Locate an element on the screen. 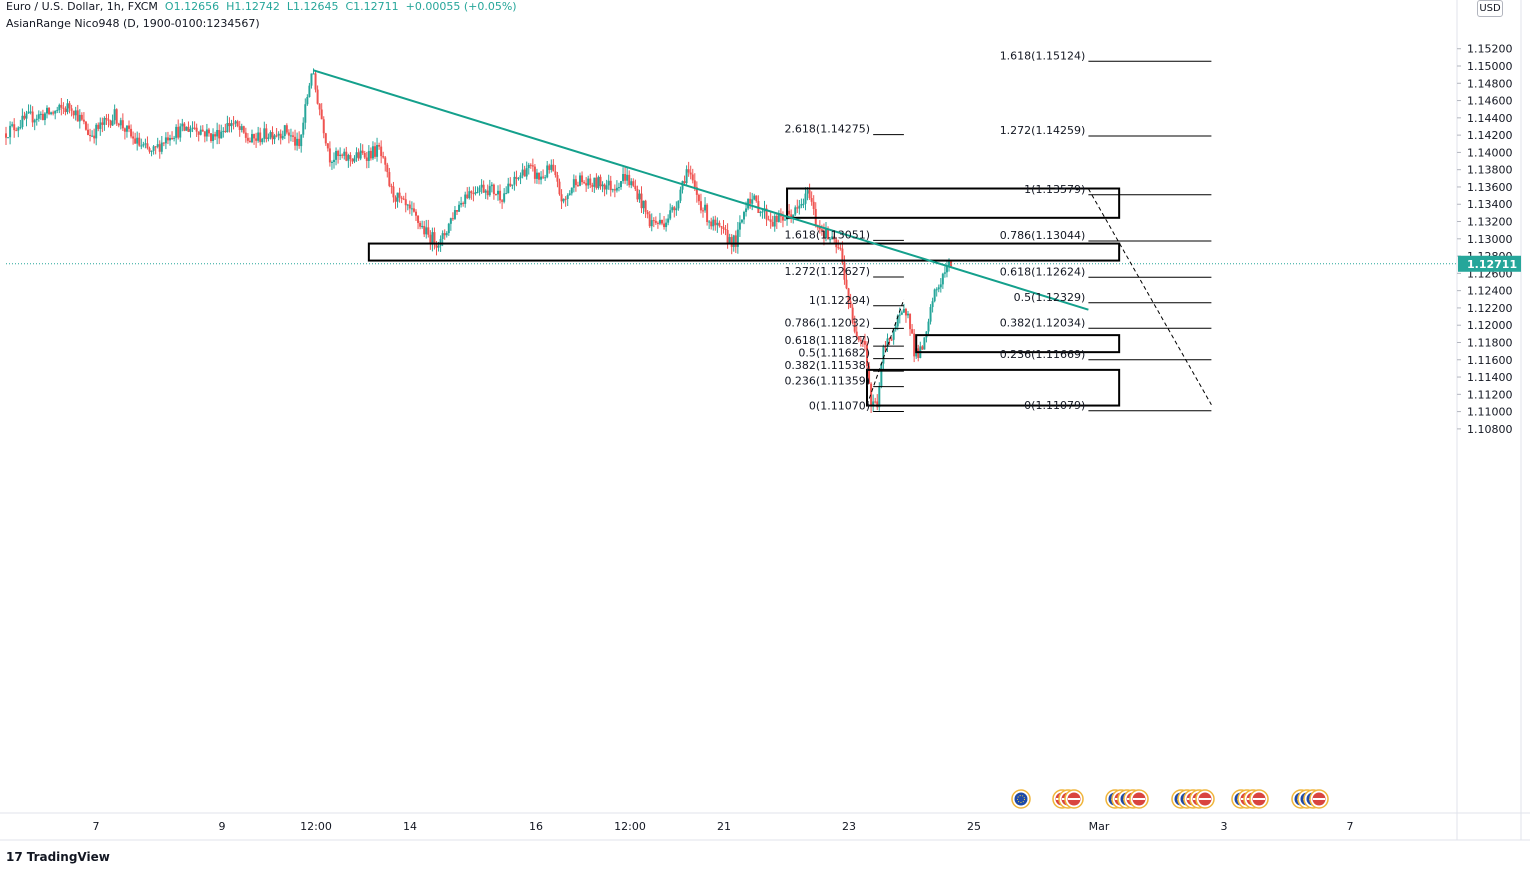  descending-trendline is located at coordinates (701, 190).